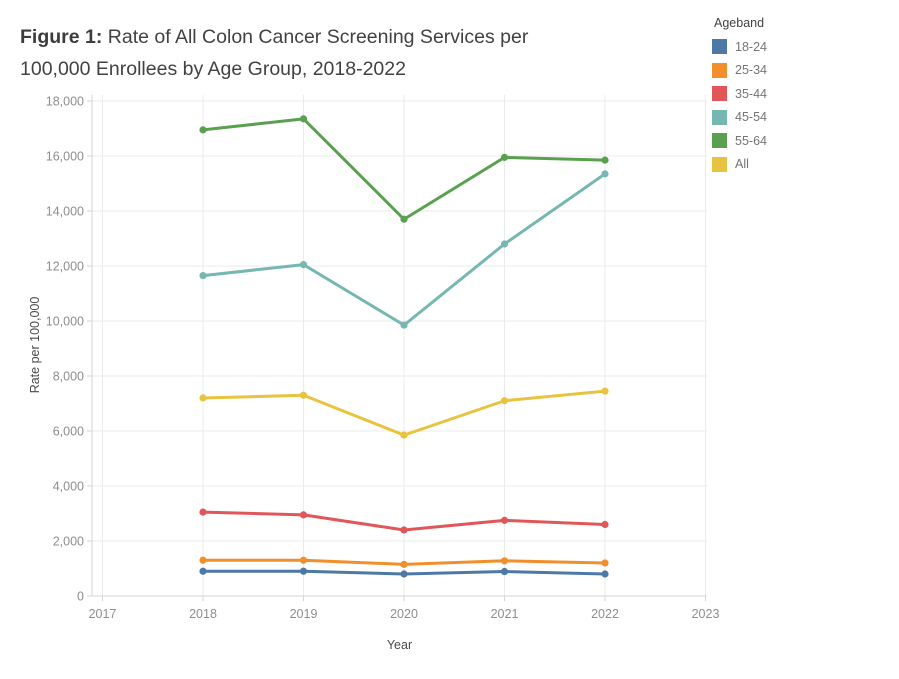 This screenshot has height=679, width=899. Describe the element at coordinates (65, 212) in the screenshot. I see `y-tick-label: 14,000` at that location.